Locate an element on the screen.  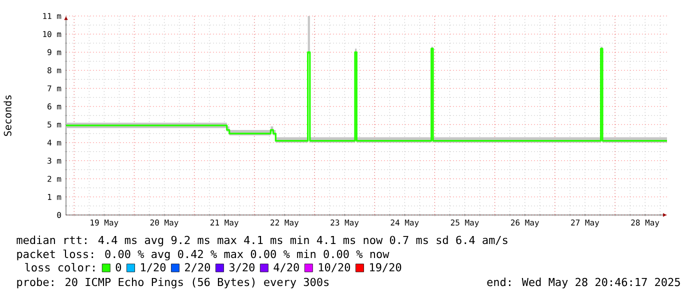
legend-label: 10/20 is located at coordinates (334, 267).